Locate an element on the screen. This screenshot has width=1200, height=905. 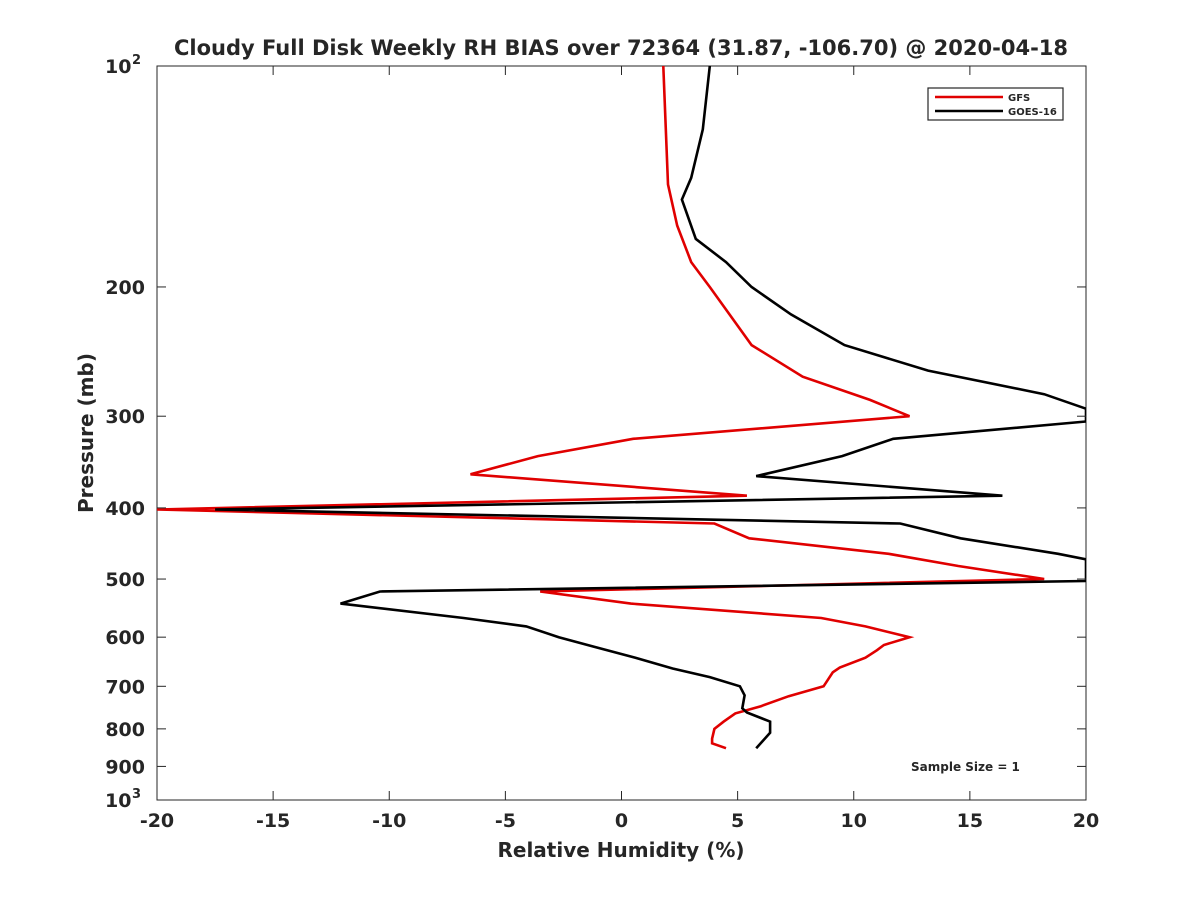
sample-size-annotation: Sample Size = 1 is located at coordinates (965, 767).